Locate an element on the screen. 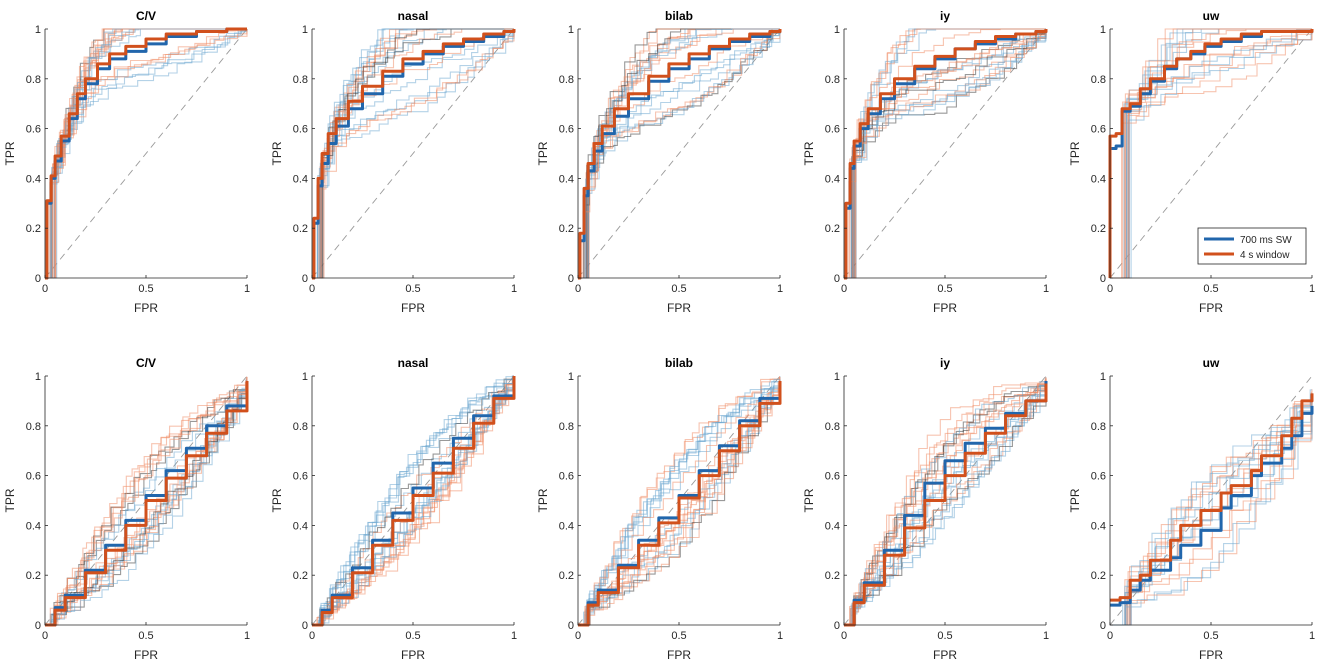 The width and height of the screenshot is (1325, 668). roc-panel-r2c5: 0 0.5 1 0 0.2 0.4 0.6 0.8 1 uw FPR TPR is located at coordinates (1191, 509).